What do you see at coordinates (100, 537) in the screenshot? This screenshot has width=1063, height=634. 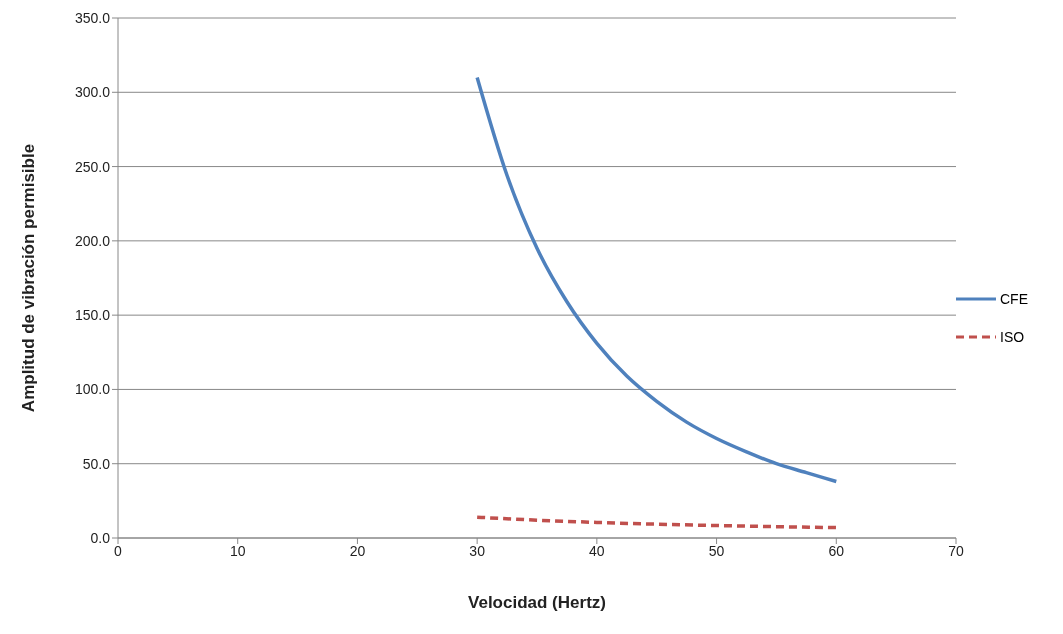 I see `y-tick-label: 0.0` at bounding box center [100, 537].